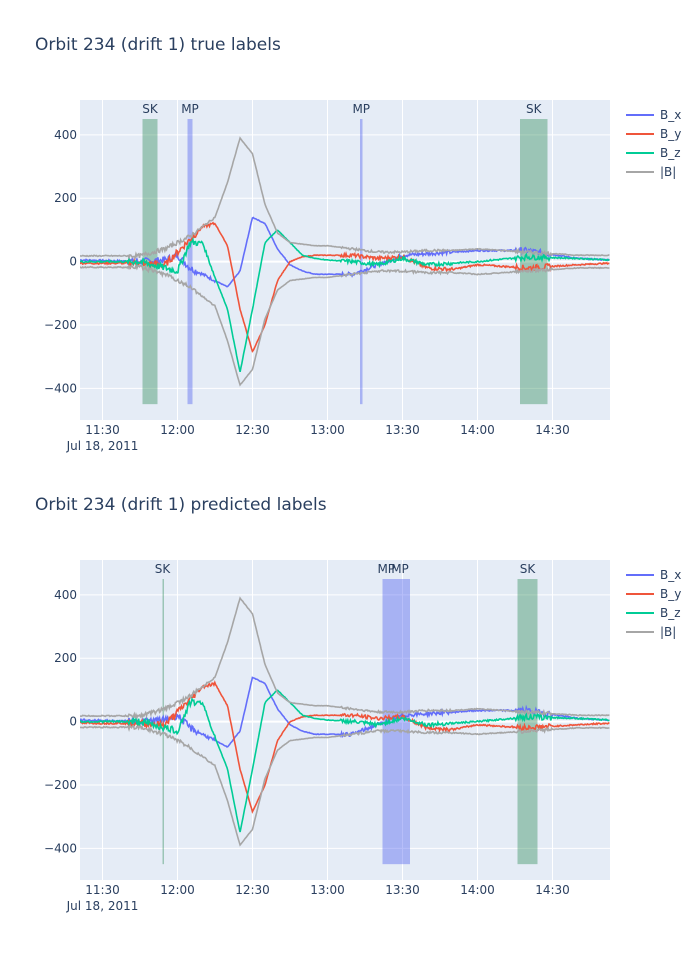 The width and height of the screenshot is (700, 960). What do you see at coordinates (181, 505) in the screenshot?
I see `chart-title: Orbit 234 (drift 1) predicted labels` at bounding box center [181, 505].